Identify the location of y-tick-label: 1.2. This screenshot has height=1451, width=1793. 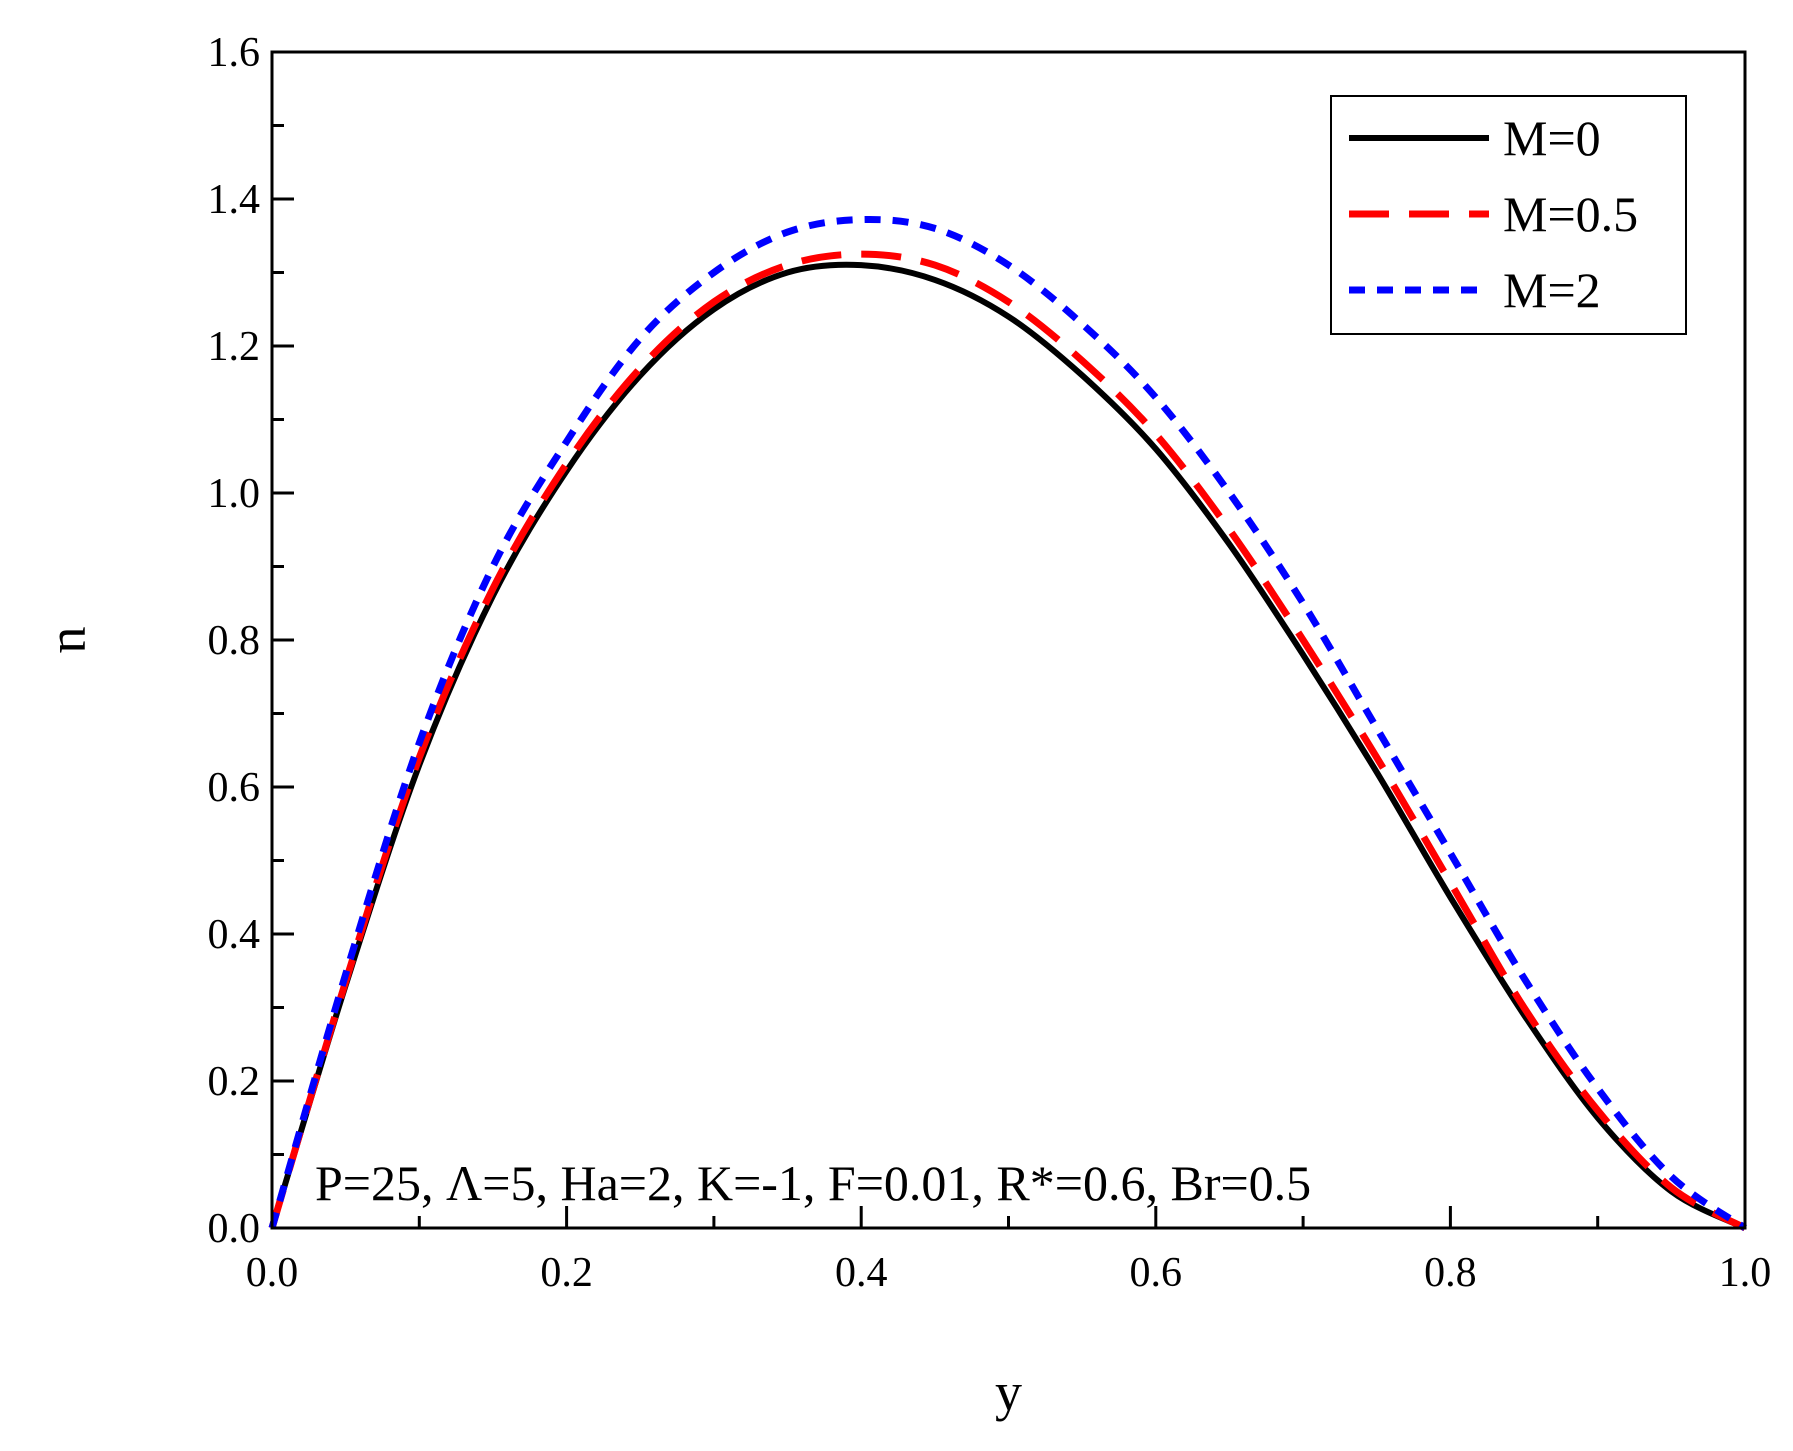
(234, 347).